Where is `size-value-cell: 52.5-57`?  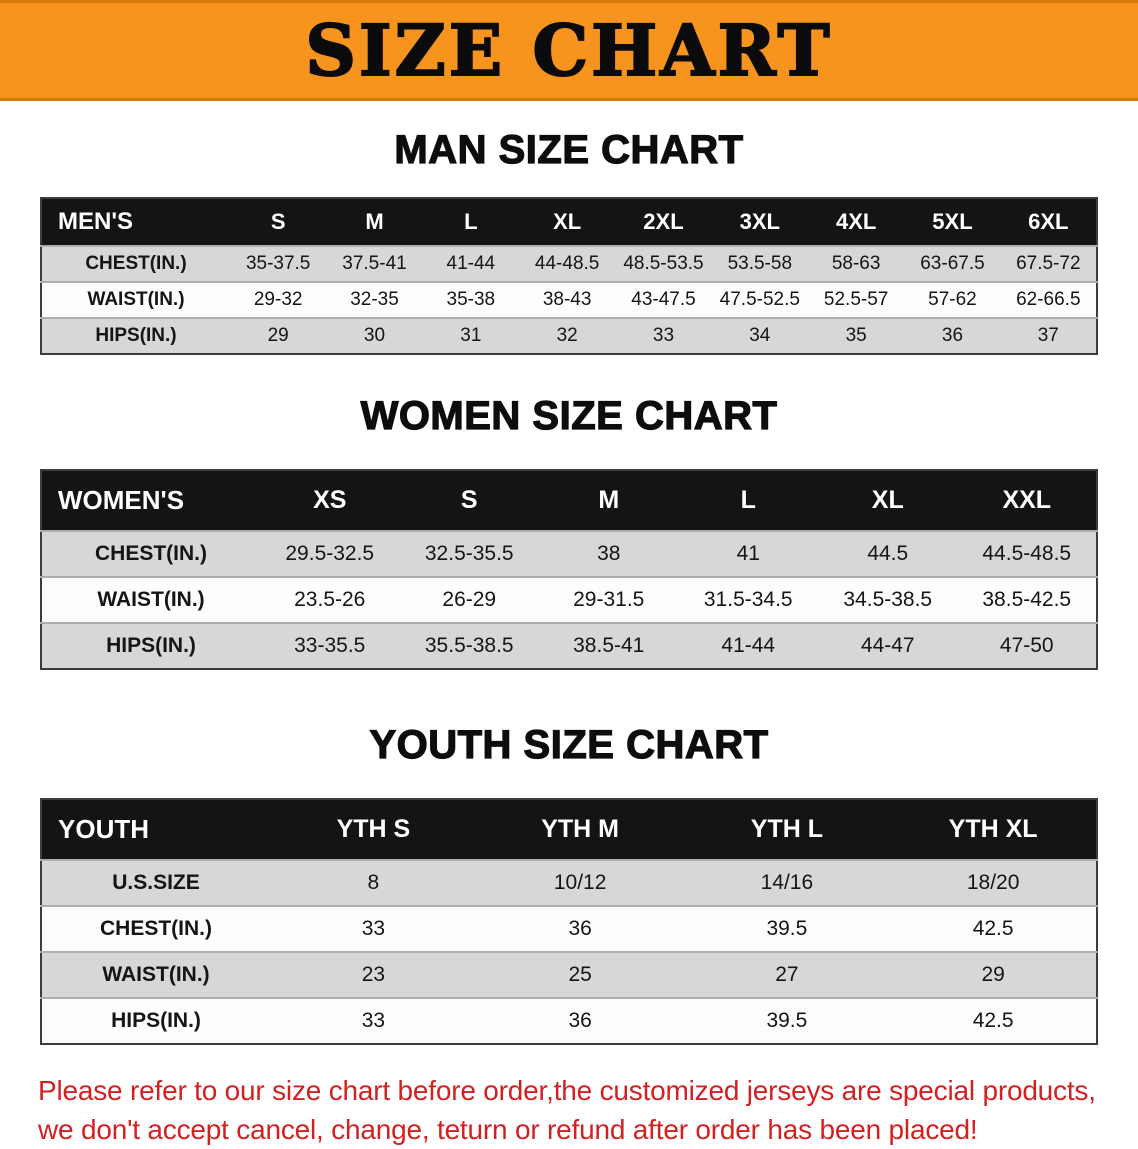
size-value-cell: 52.5-57 is located at coordinates (856, 299).